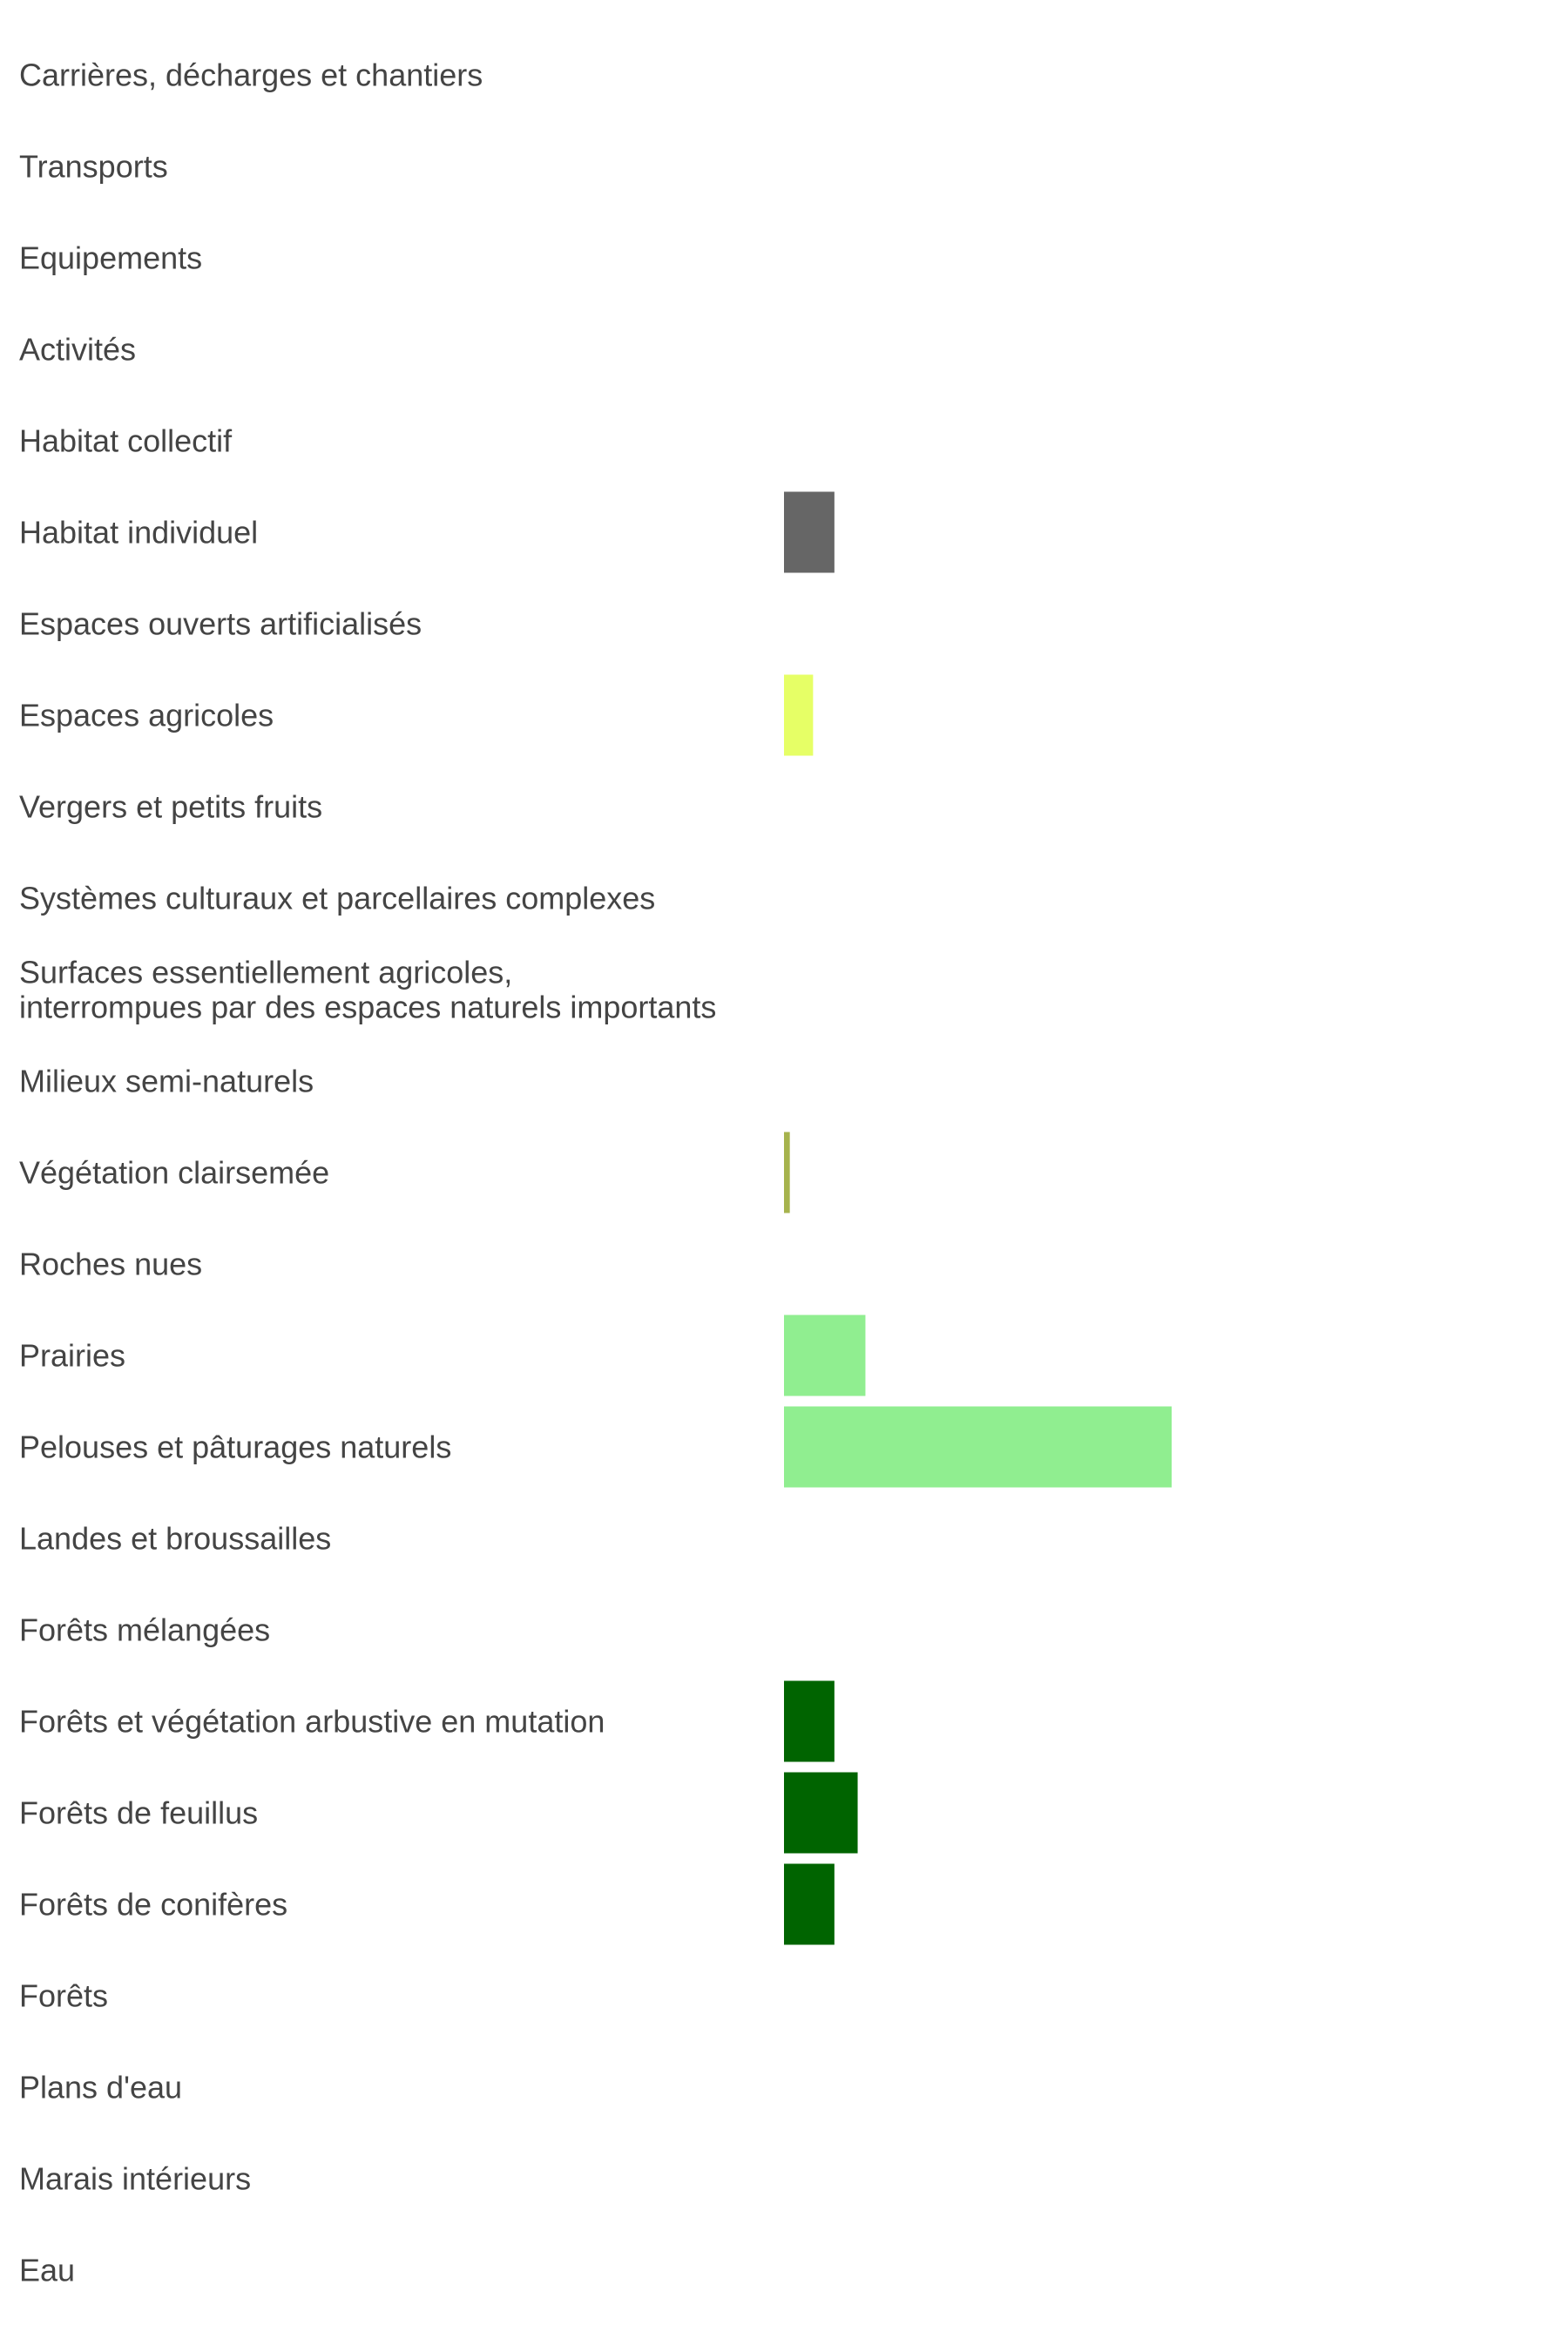  I want to click on category-label: Marais intérieurs, so click(135, 2179).